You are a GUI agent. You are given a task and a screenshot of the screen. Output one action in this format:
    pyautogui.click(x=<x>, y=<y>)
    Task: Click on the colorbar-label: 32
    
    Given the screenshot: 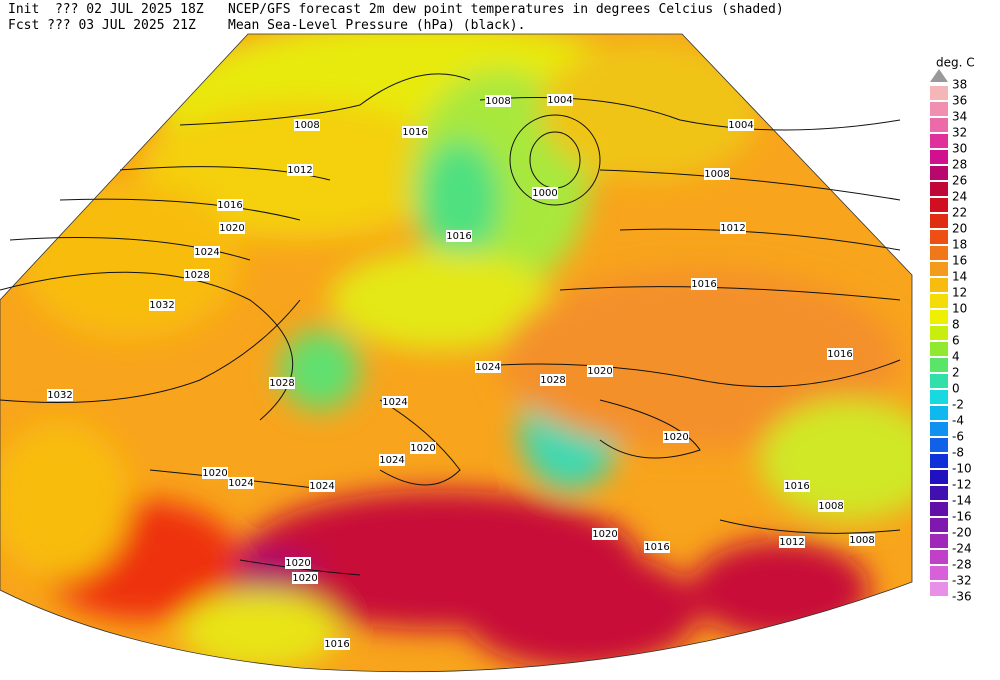 What is the action you would take?
    pyautogui.click(x=959, y=133)
    